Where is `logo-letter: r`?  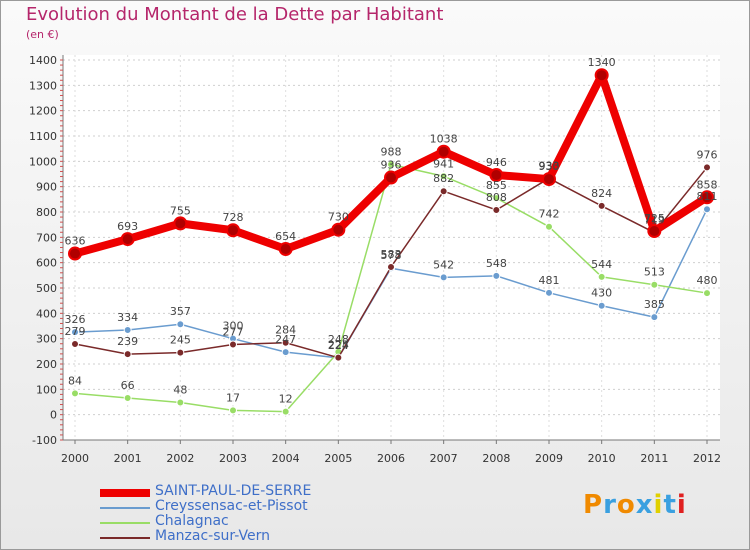
logo-letter: r is located at coordinates (610, 505).